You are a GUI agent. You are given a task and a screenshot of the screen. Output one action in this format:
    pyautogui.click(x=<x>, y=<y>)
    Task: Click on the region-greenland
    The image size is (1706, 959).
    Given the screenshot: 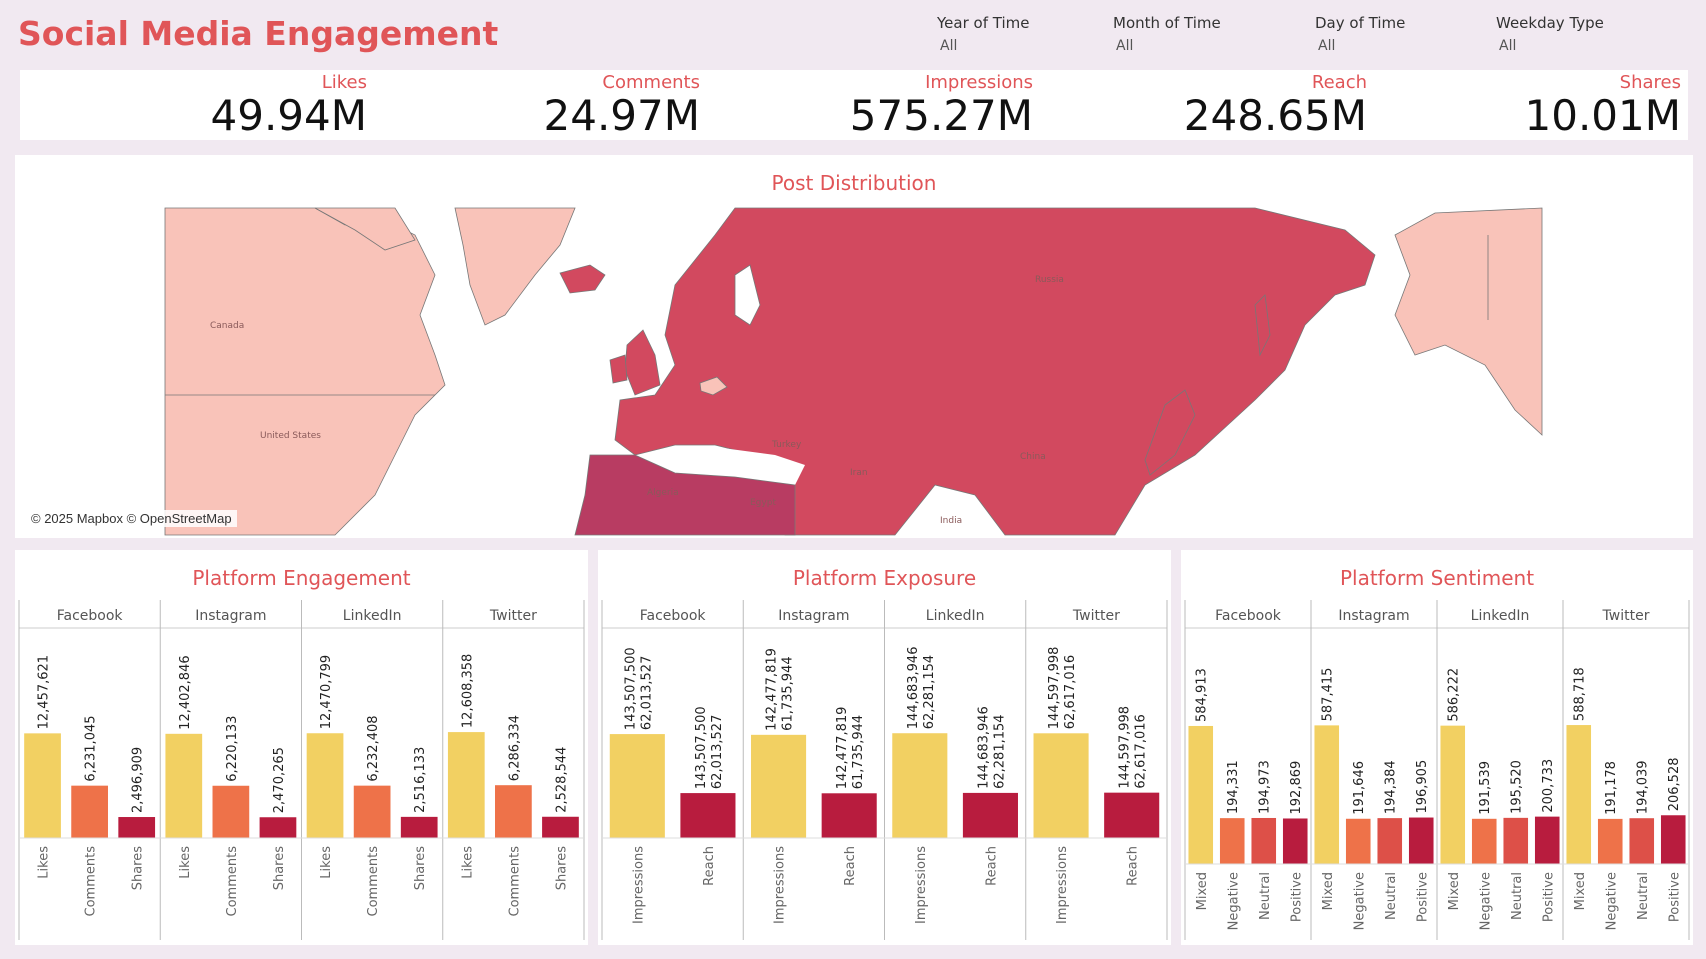 What is the action you would take?
    pyautogui.click(x=515, y=266)
    